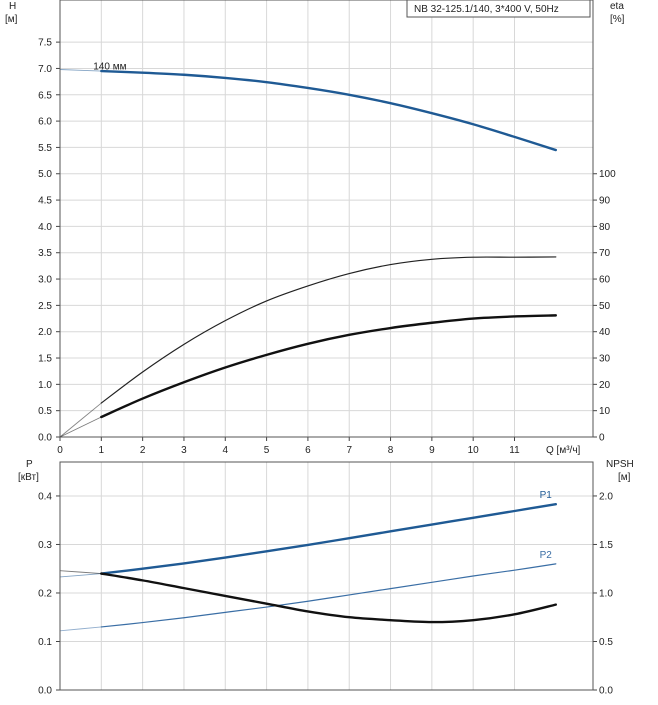 The width and height of the screenshot is (658, 705). I want to click on y-left-tick-label: 3.0, so click(45, 280).